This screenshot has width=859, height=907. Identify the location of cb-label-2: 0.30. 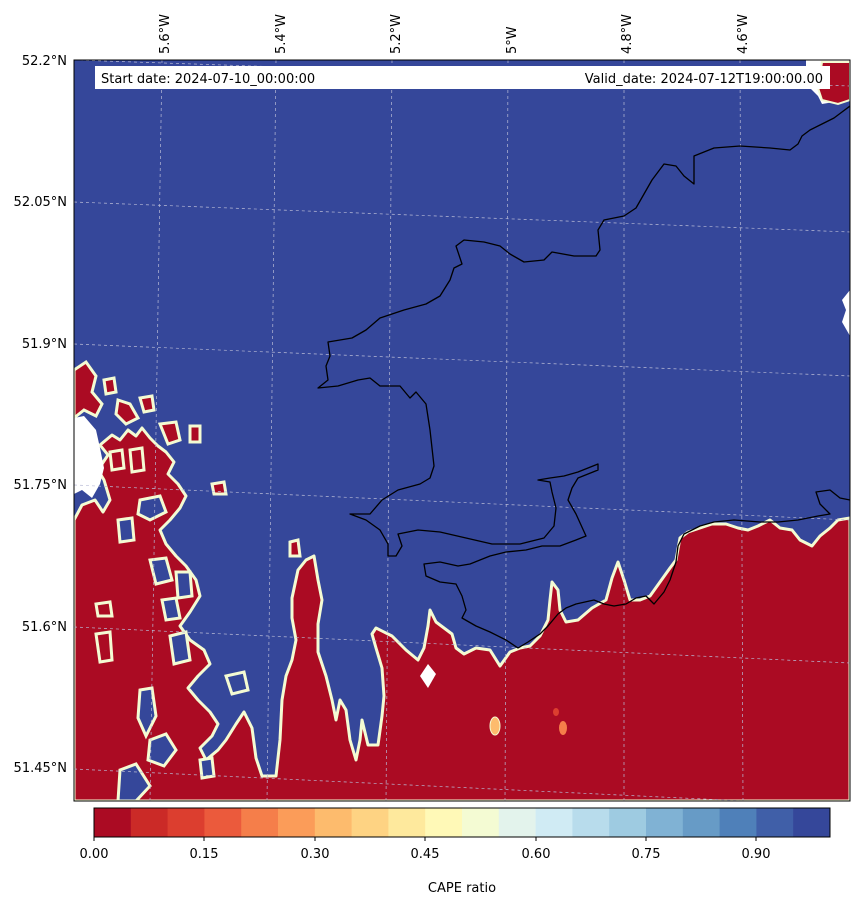
(315, 854).